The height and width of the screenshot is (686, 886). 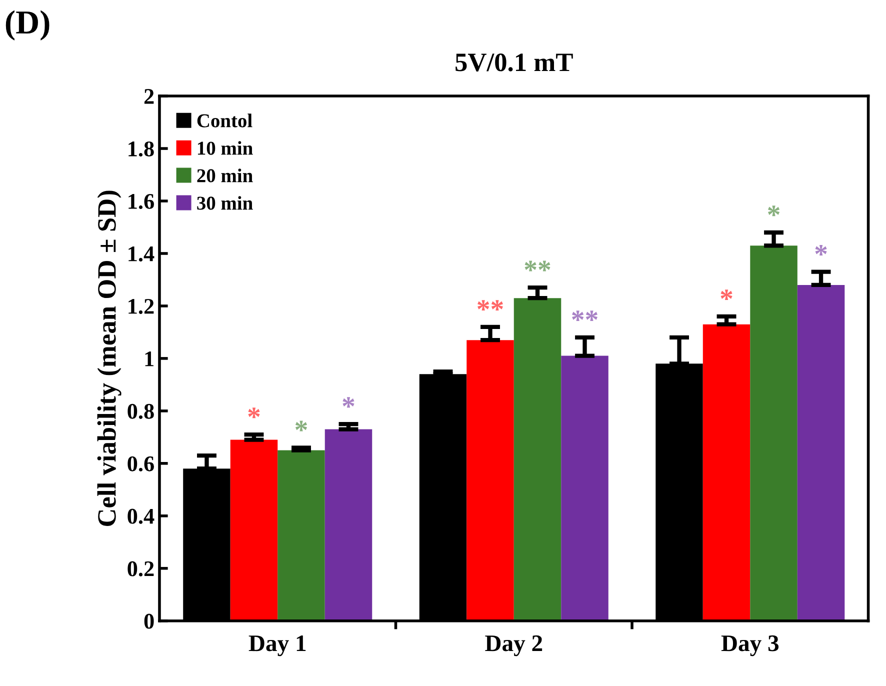 What do you see at coordinates (141, 464) in the screenshot?
I see `y-tick-label: 0.6` at bounding box center [141, 464].